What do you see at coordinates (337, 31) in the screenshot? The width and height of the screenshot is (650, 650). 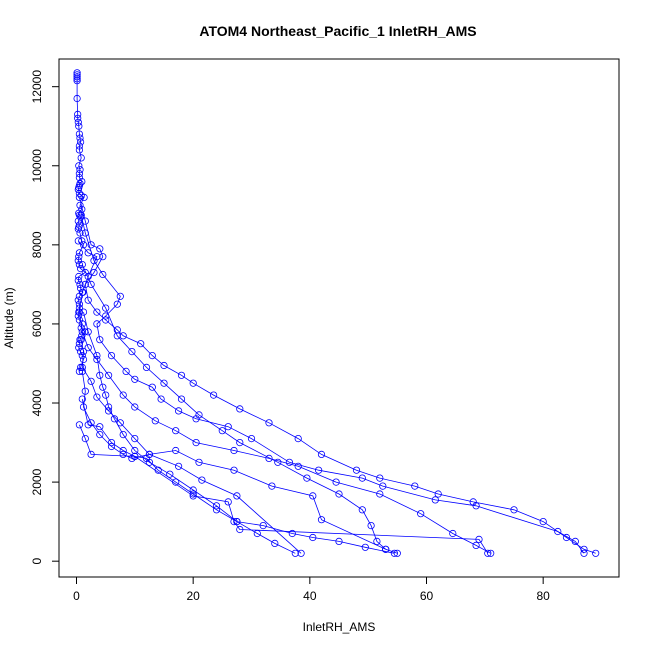 I see `chart-title: ATOM4 Northeast_Pacific_1 InletRH_AMS` at bounding box center [337, 31].